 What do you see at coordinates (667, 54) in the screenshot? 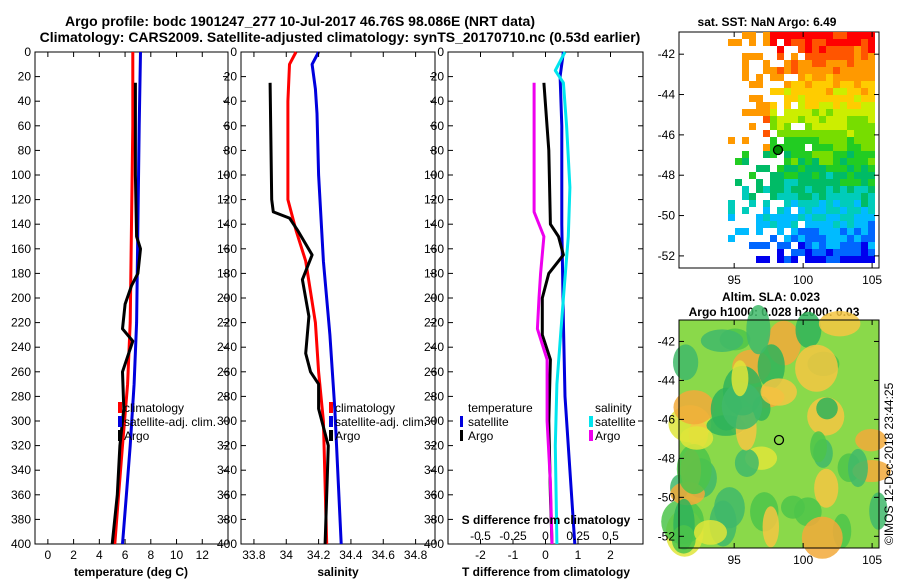
I see `lat-tick-label: -42` at bounding box center [667, 54].